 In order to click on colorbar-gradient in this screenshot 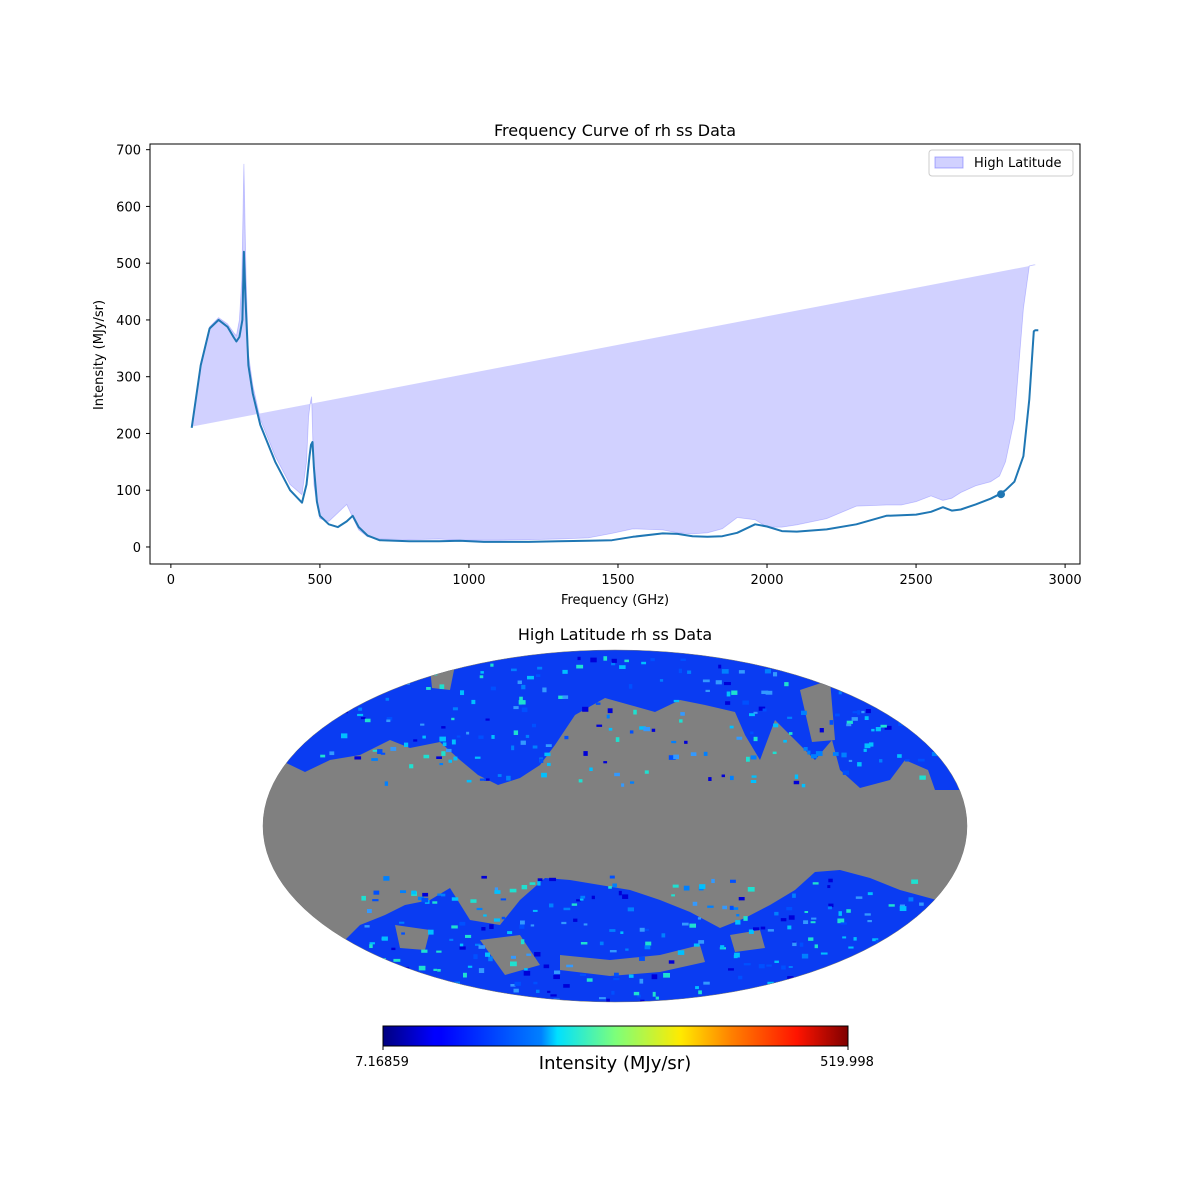, I will do `click(615, 1036)`.